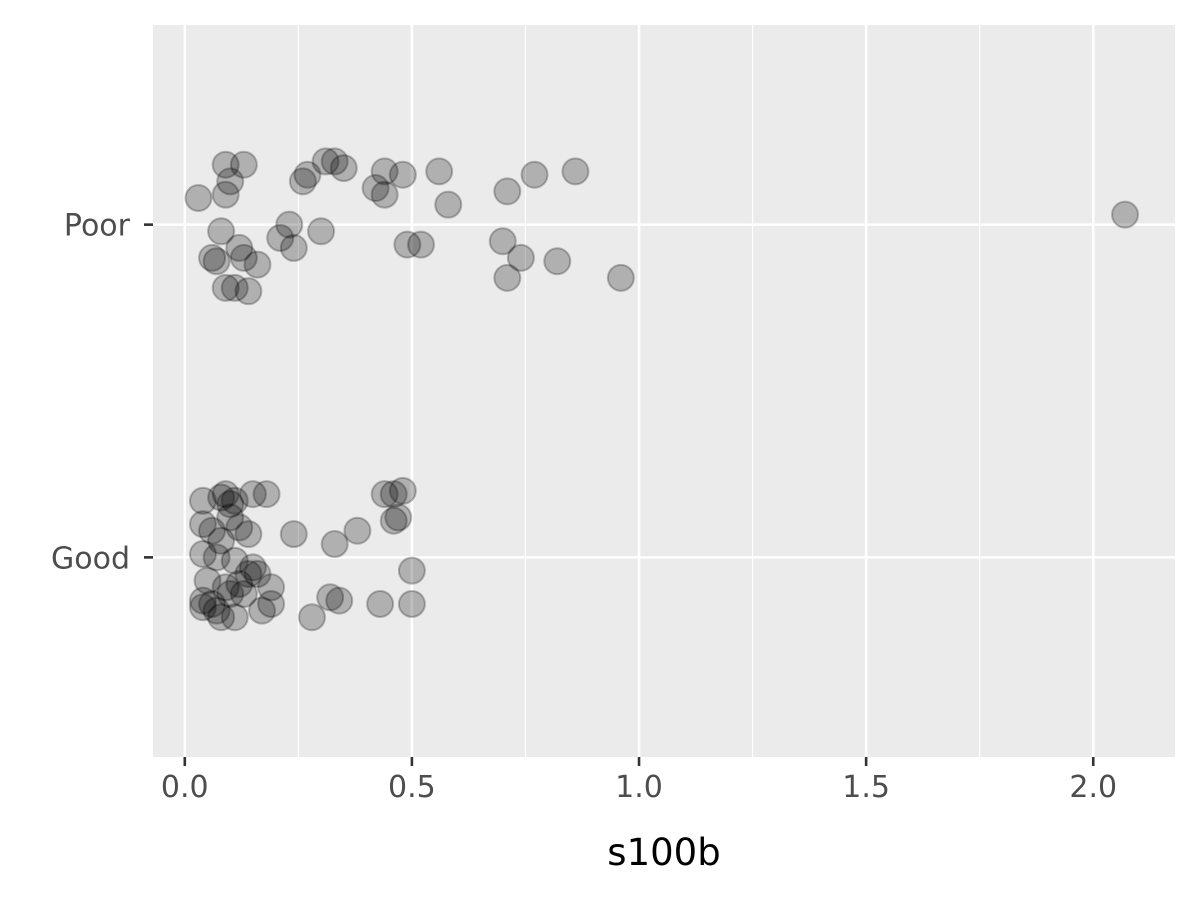 This screenshot has height=900, width=1200. What do you see at coordinates (185, 787) in the screenshot?
I see `x-tick-label: 0.0` at bounding box center [185, 787].